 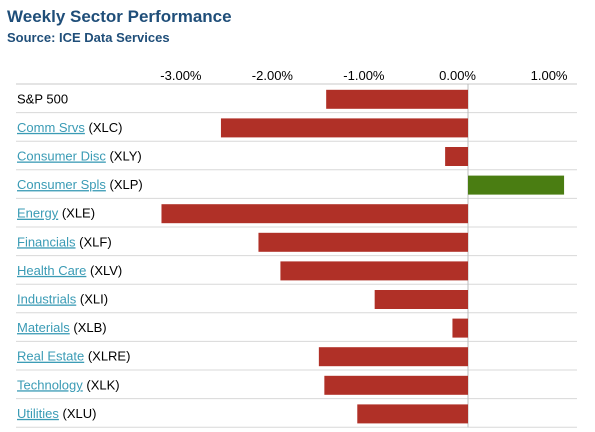 I want to click on row-label: Industrials (XLI), so click(x=62, y=299).